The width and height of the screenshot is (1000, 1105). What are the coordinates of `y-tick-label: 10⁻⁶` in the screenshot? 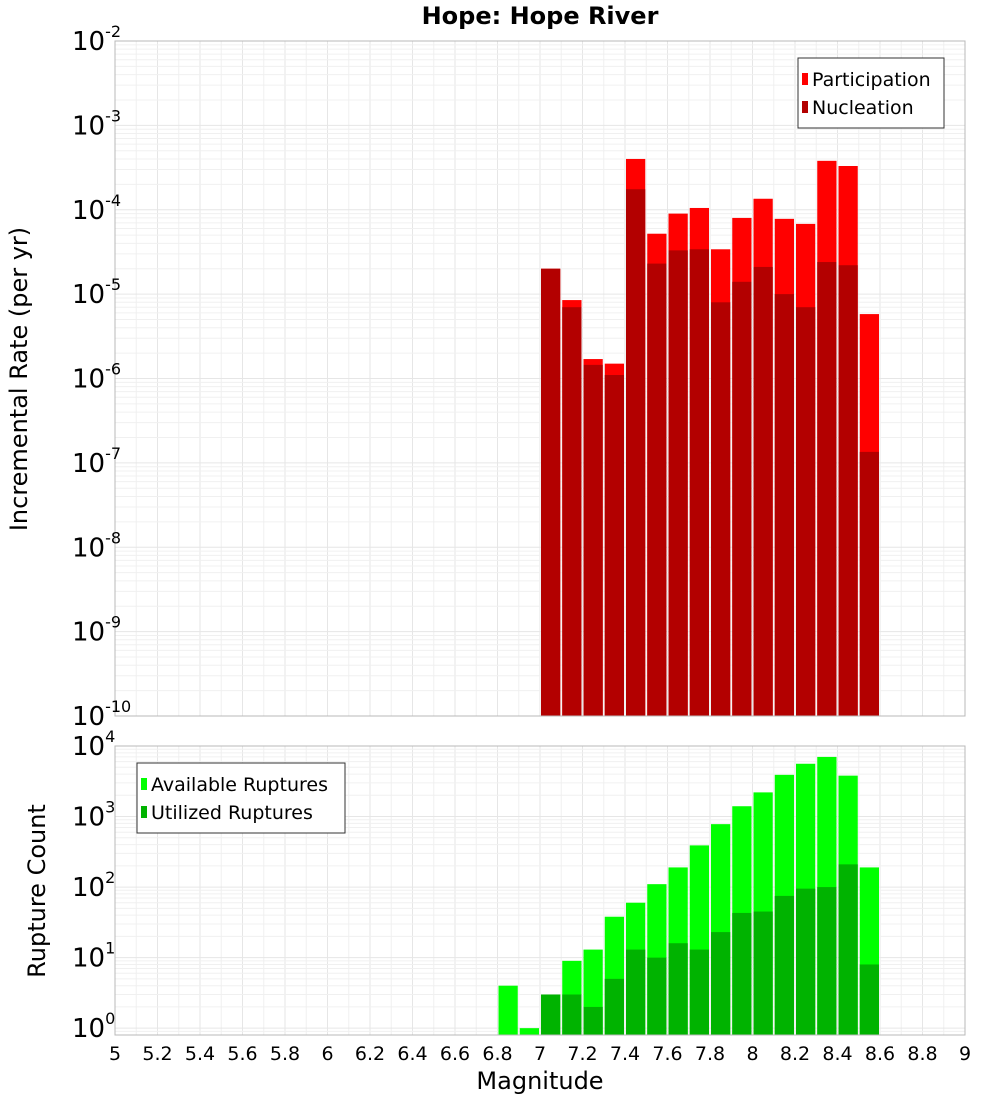 It's located at (96, 377).